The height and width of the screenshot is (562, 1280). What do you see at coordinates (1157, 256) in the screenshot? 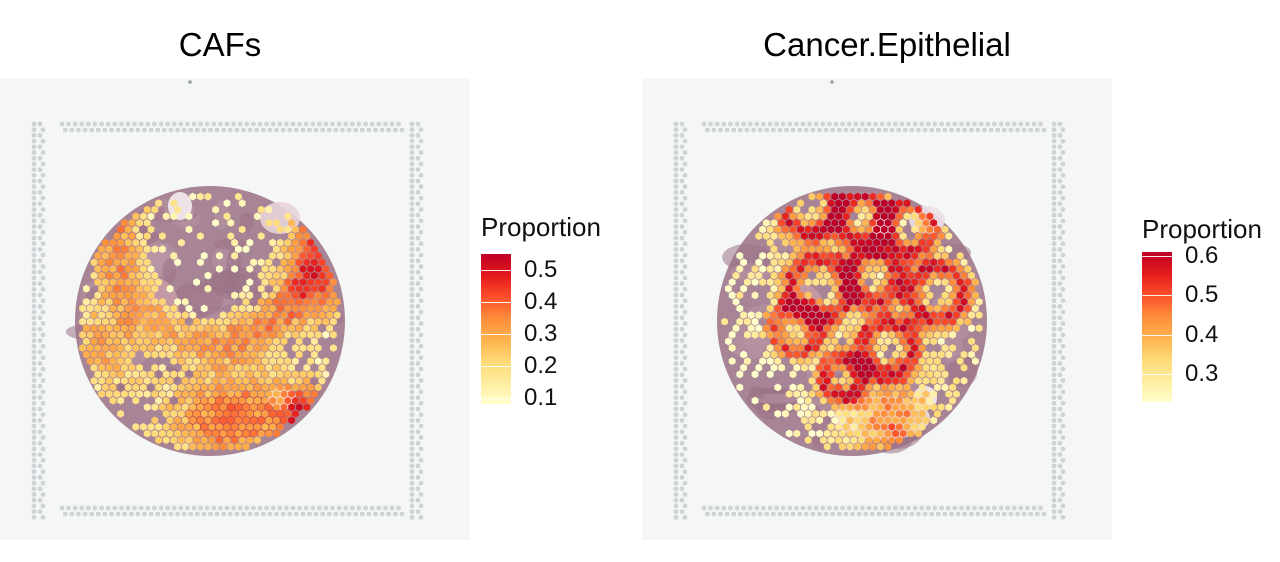
I see `legend-tick` at bounding box center [1157, 256].